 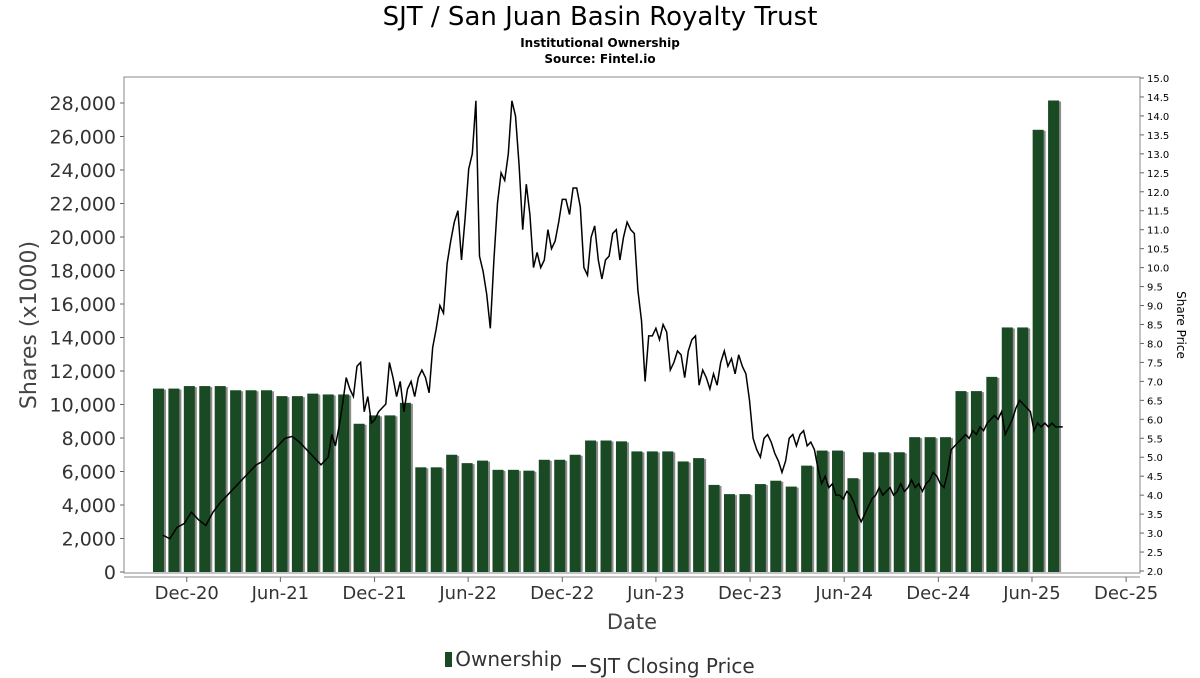 I want to click on legend-label-price: SJT Closing Price, so click(x=672, y=665).